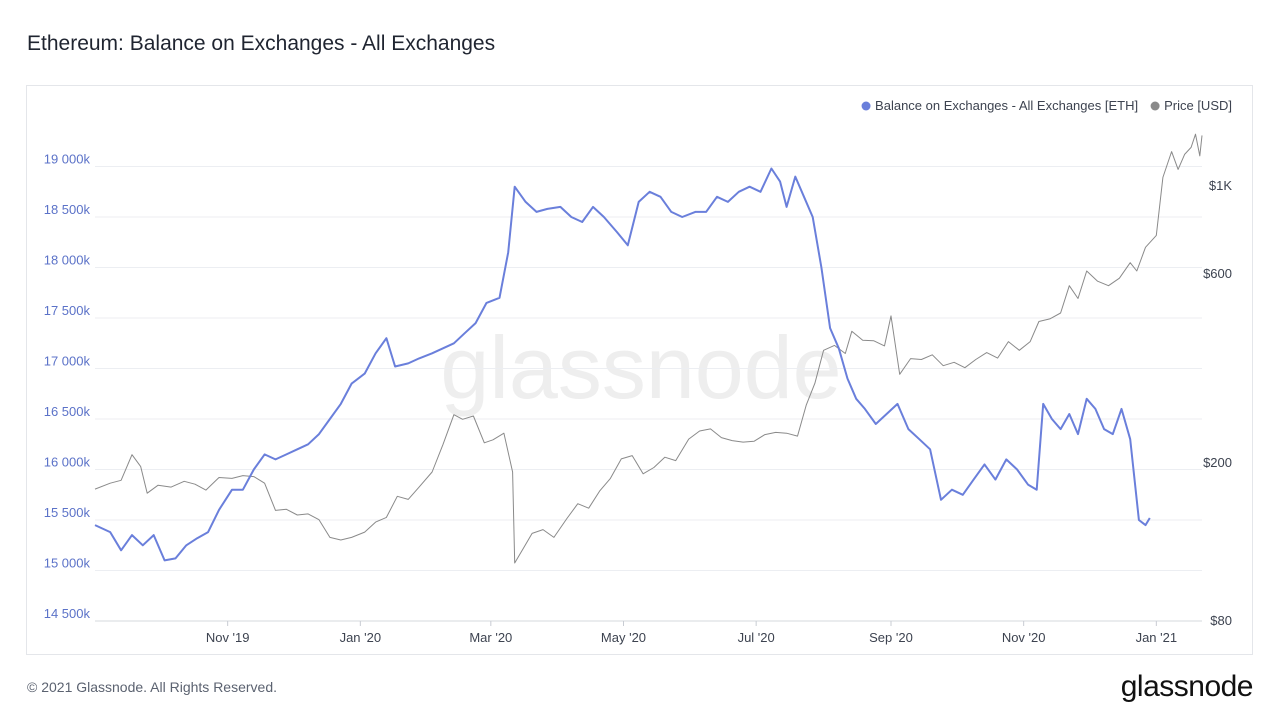 This screenshot has width=1280, height=720. What do you see at coordinates (67, 462) in the screenshot?
I see `y-left-tick-label: 16 000k` at bounding box center [67, 462].